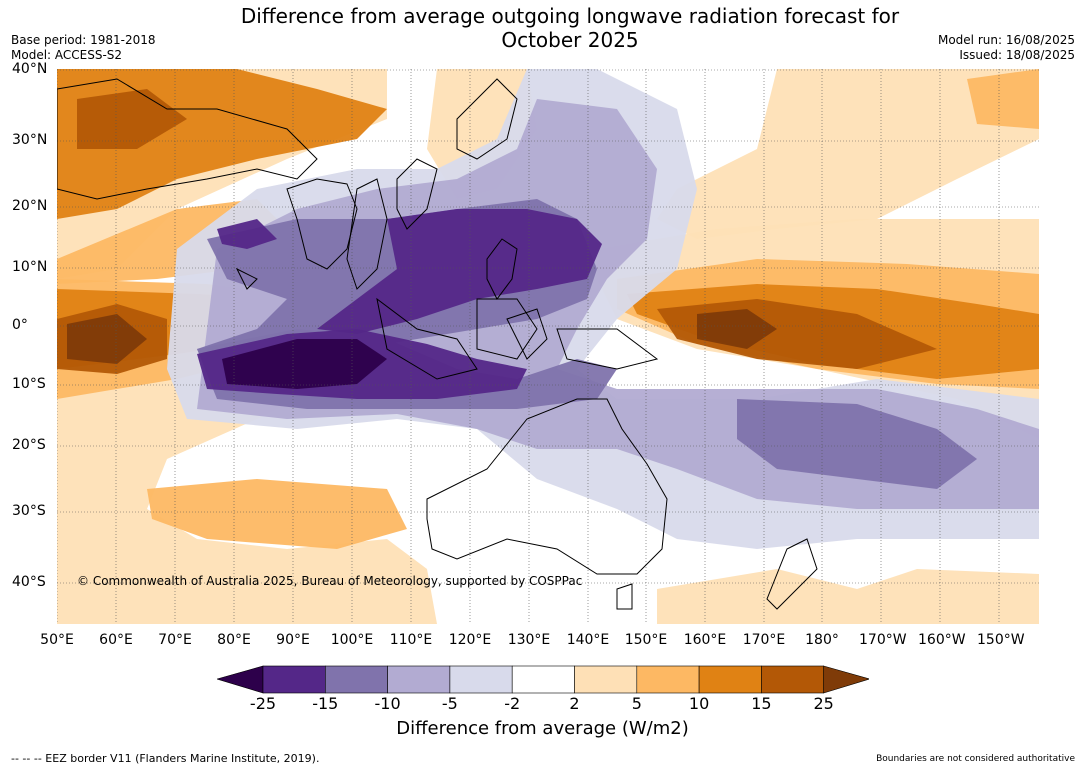  I want to click on latitude-label: 0°, so click(20, 325).